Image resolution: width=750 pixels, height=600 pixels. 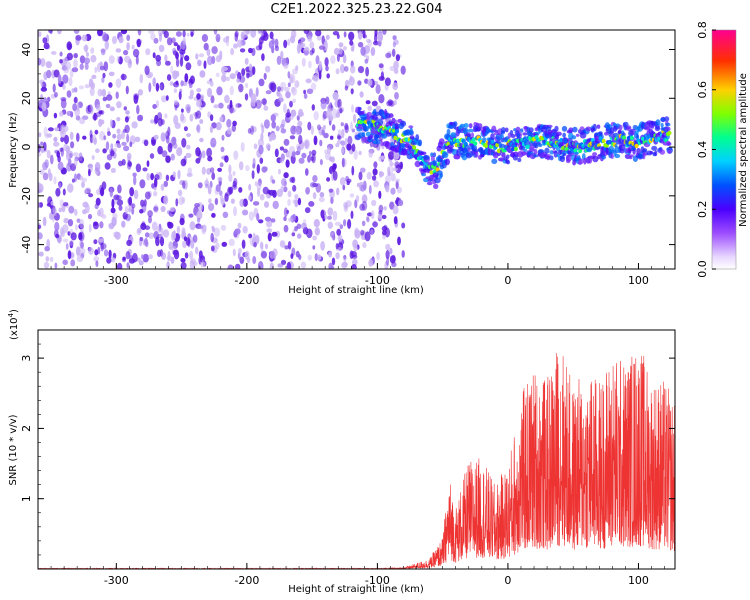 What do you see at coordinates (26, 245) in the screenshot?
I see `y-tick-label: -40` at bounding box center [26, 245].